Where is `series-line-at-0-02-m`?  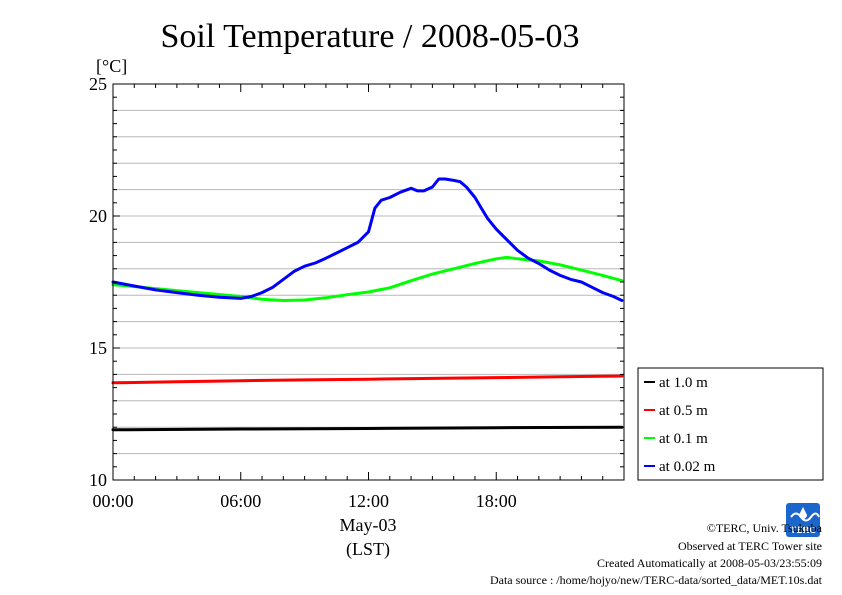 series-line-at-0-02-m is located at coordinates (367, 239).